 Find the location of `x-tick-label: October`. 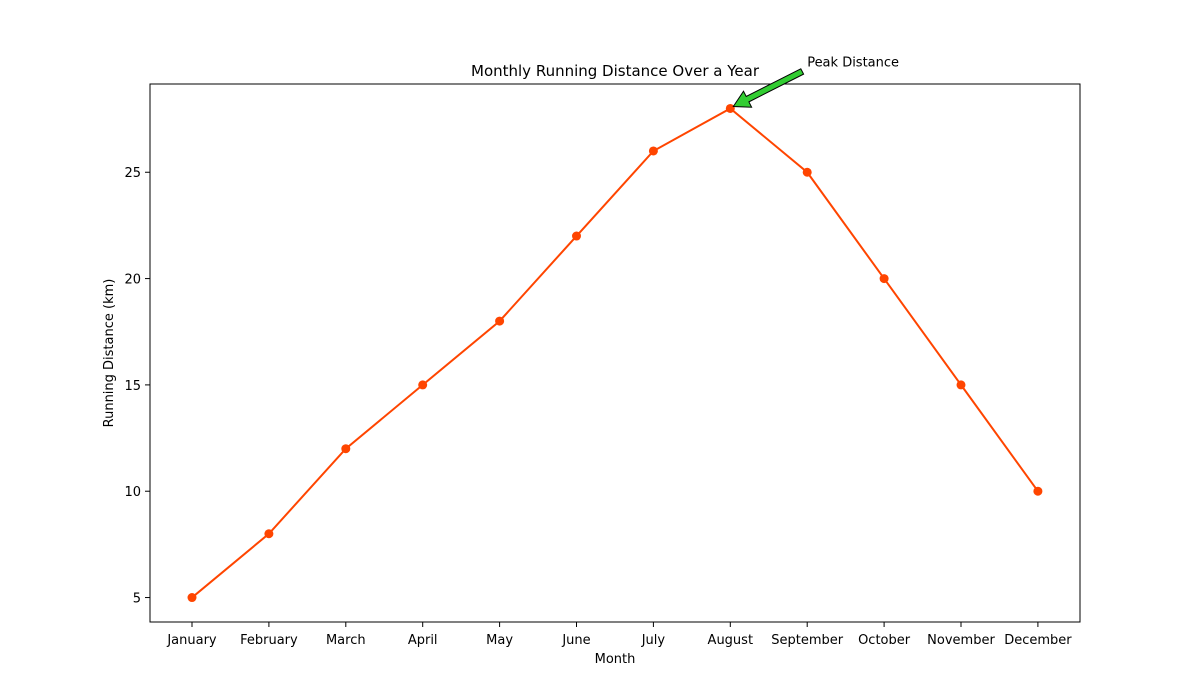

x-tick-label: October is located at coordinates (884, 640).